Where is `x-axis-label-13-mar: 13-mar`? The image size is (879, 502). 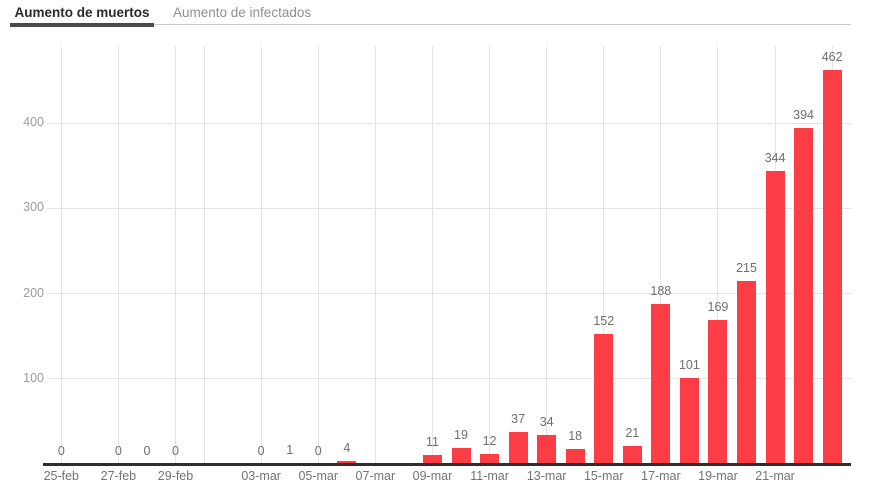
x-axis-label-13-mar: 13-mar is located at coordinates (546, 476).